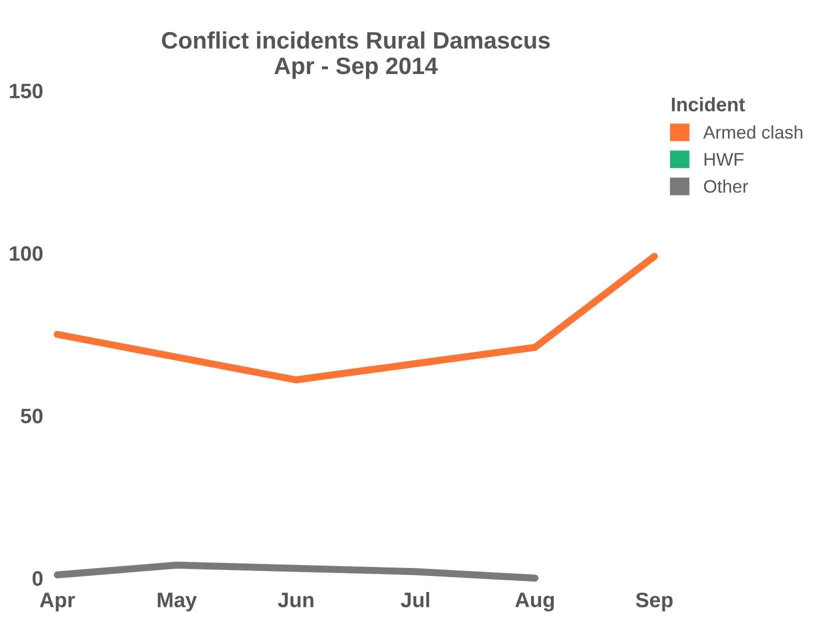 The width and height of the screenshot is (818, 625). I want to click on x-tick-label: May, so click(177, 602).